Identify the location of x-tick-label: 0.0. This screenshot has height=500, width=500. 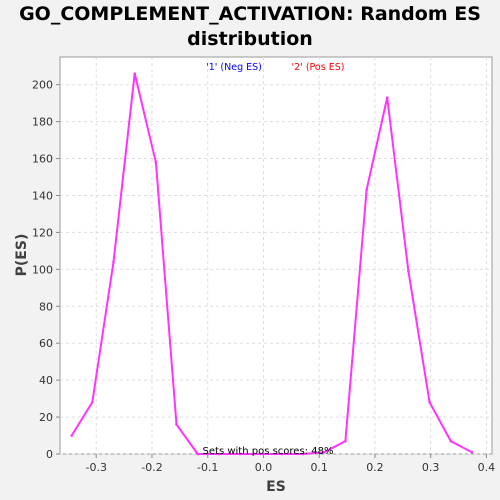
(264, 467).